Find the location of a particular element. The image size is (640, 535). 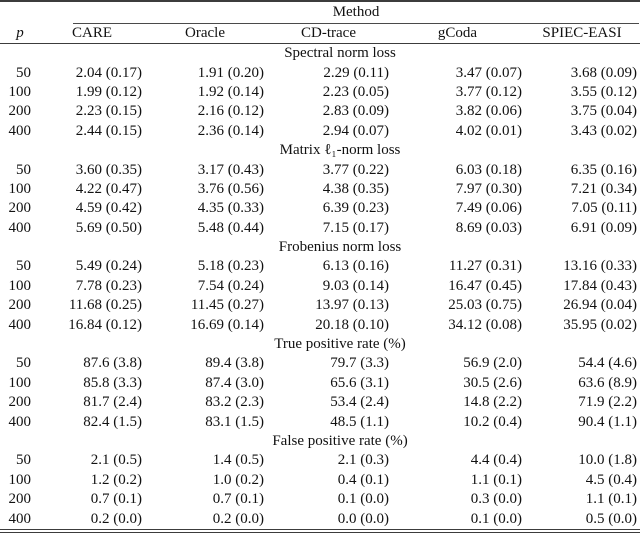

cell-value: 2.23 (0.05) is located at coordinates (355, 91).